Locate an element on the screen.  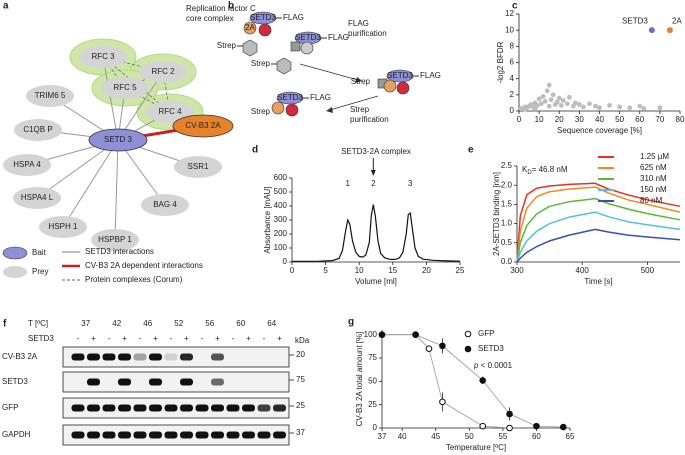
y-tick-label: 12 is located at coordinates (509, 13).